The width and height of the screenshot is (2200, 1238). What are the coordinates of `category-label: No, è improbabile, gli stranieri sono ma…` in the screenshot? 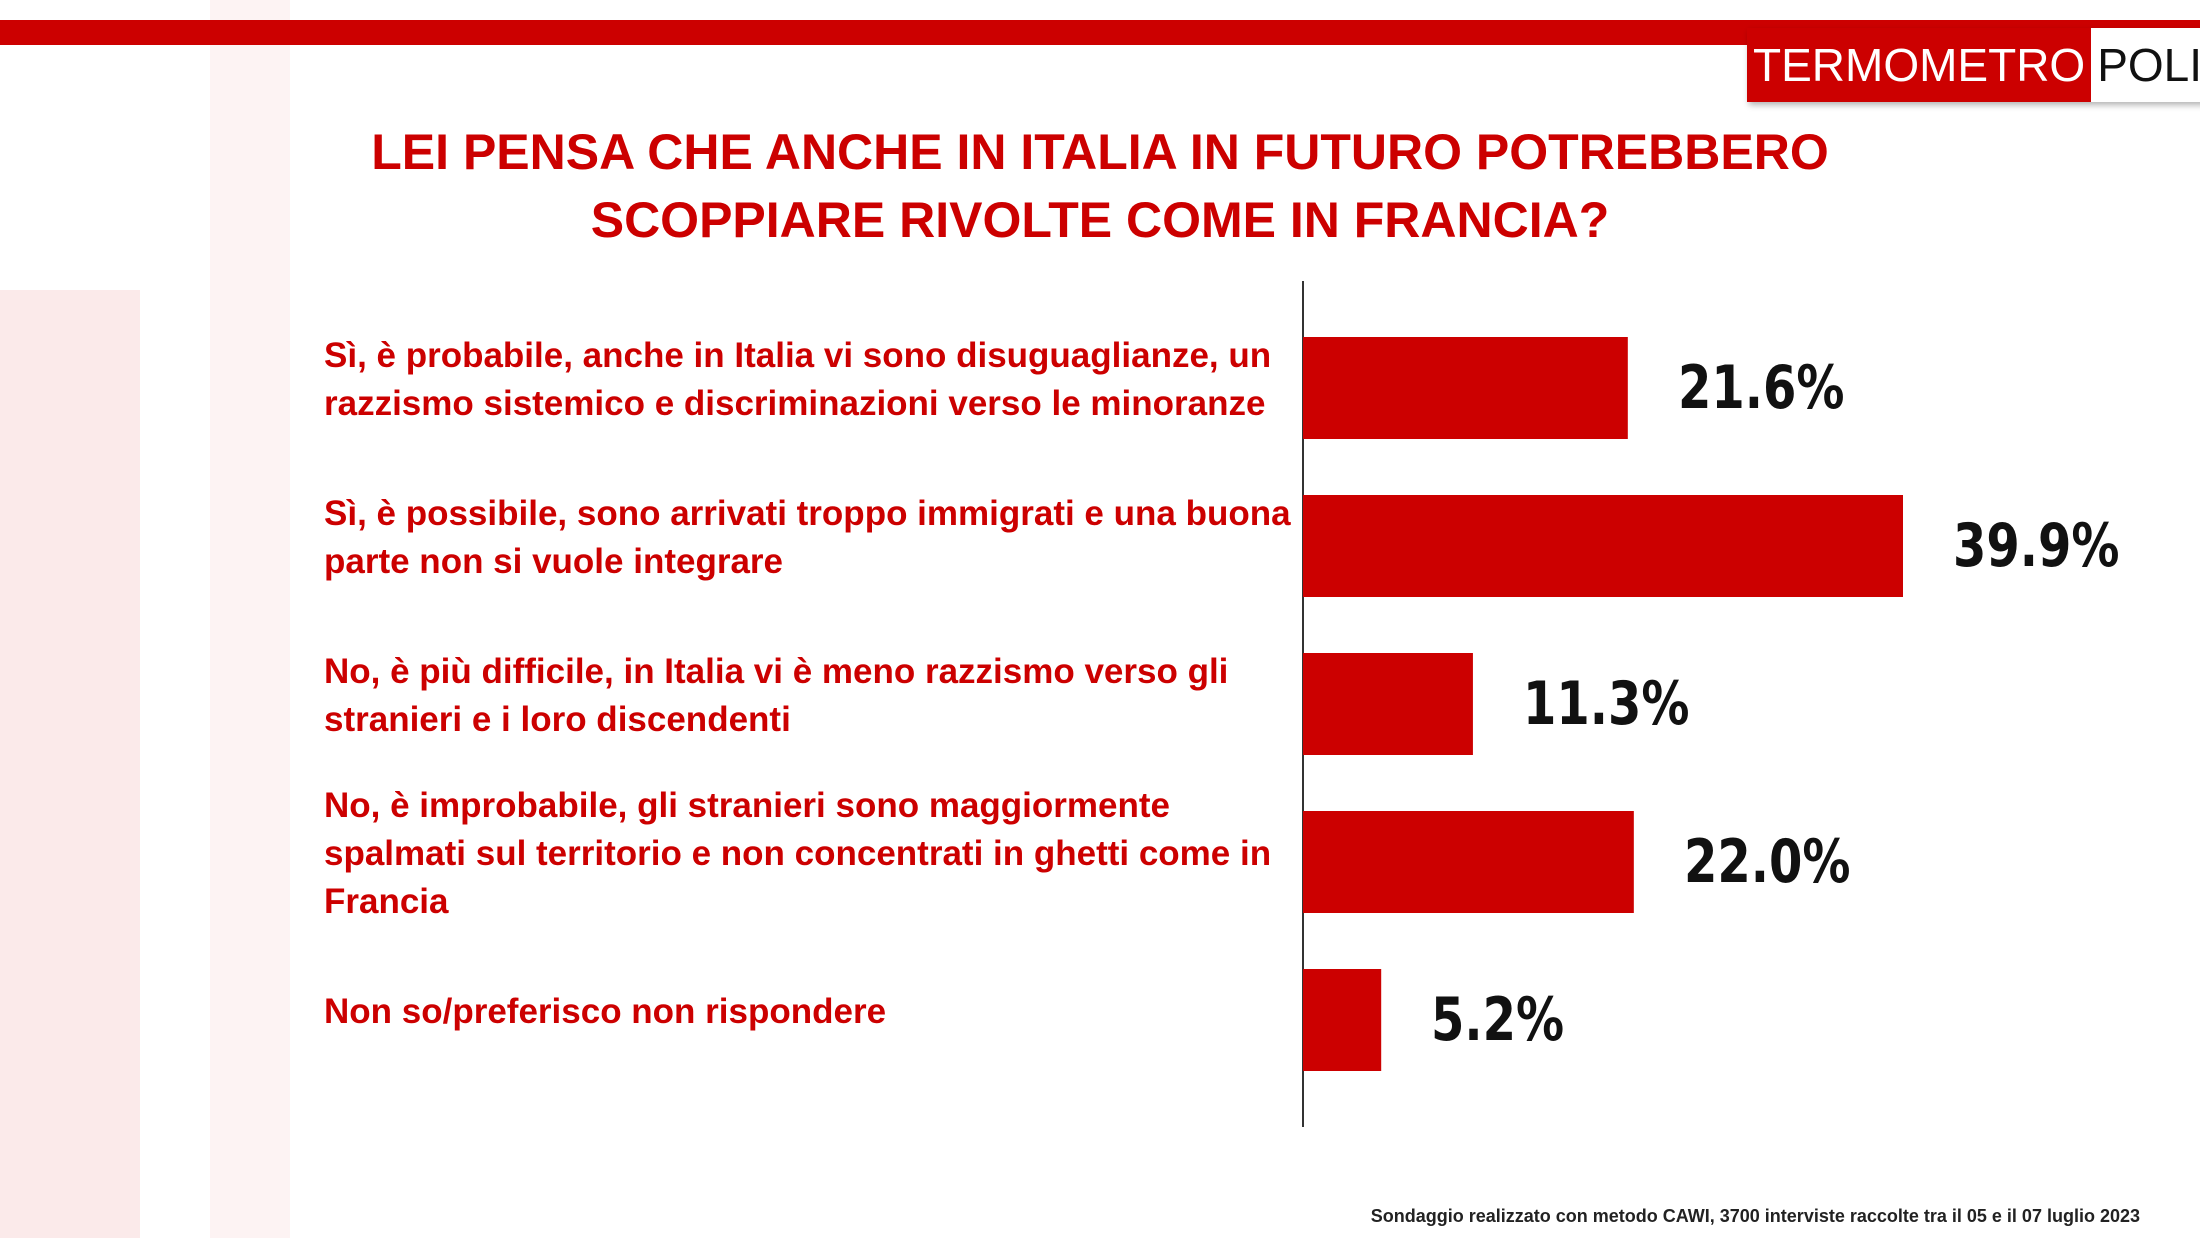 It's located at (798, 853).